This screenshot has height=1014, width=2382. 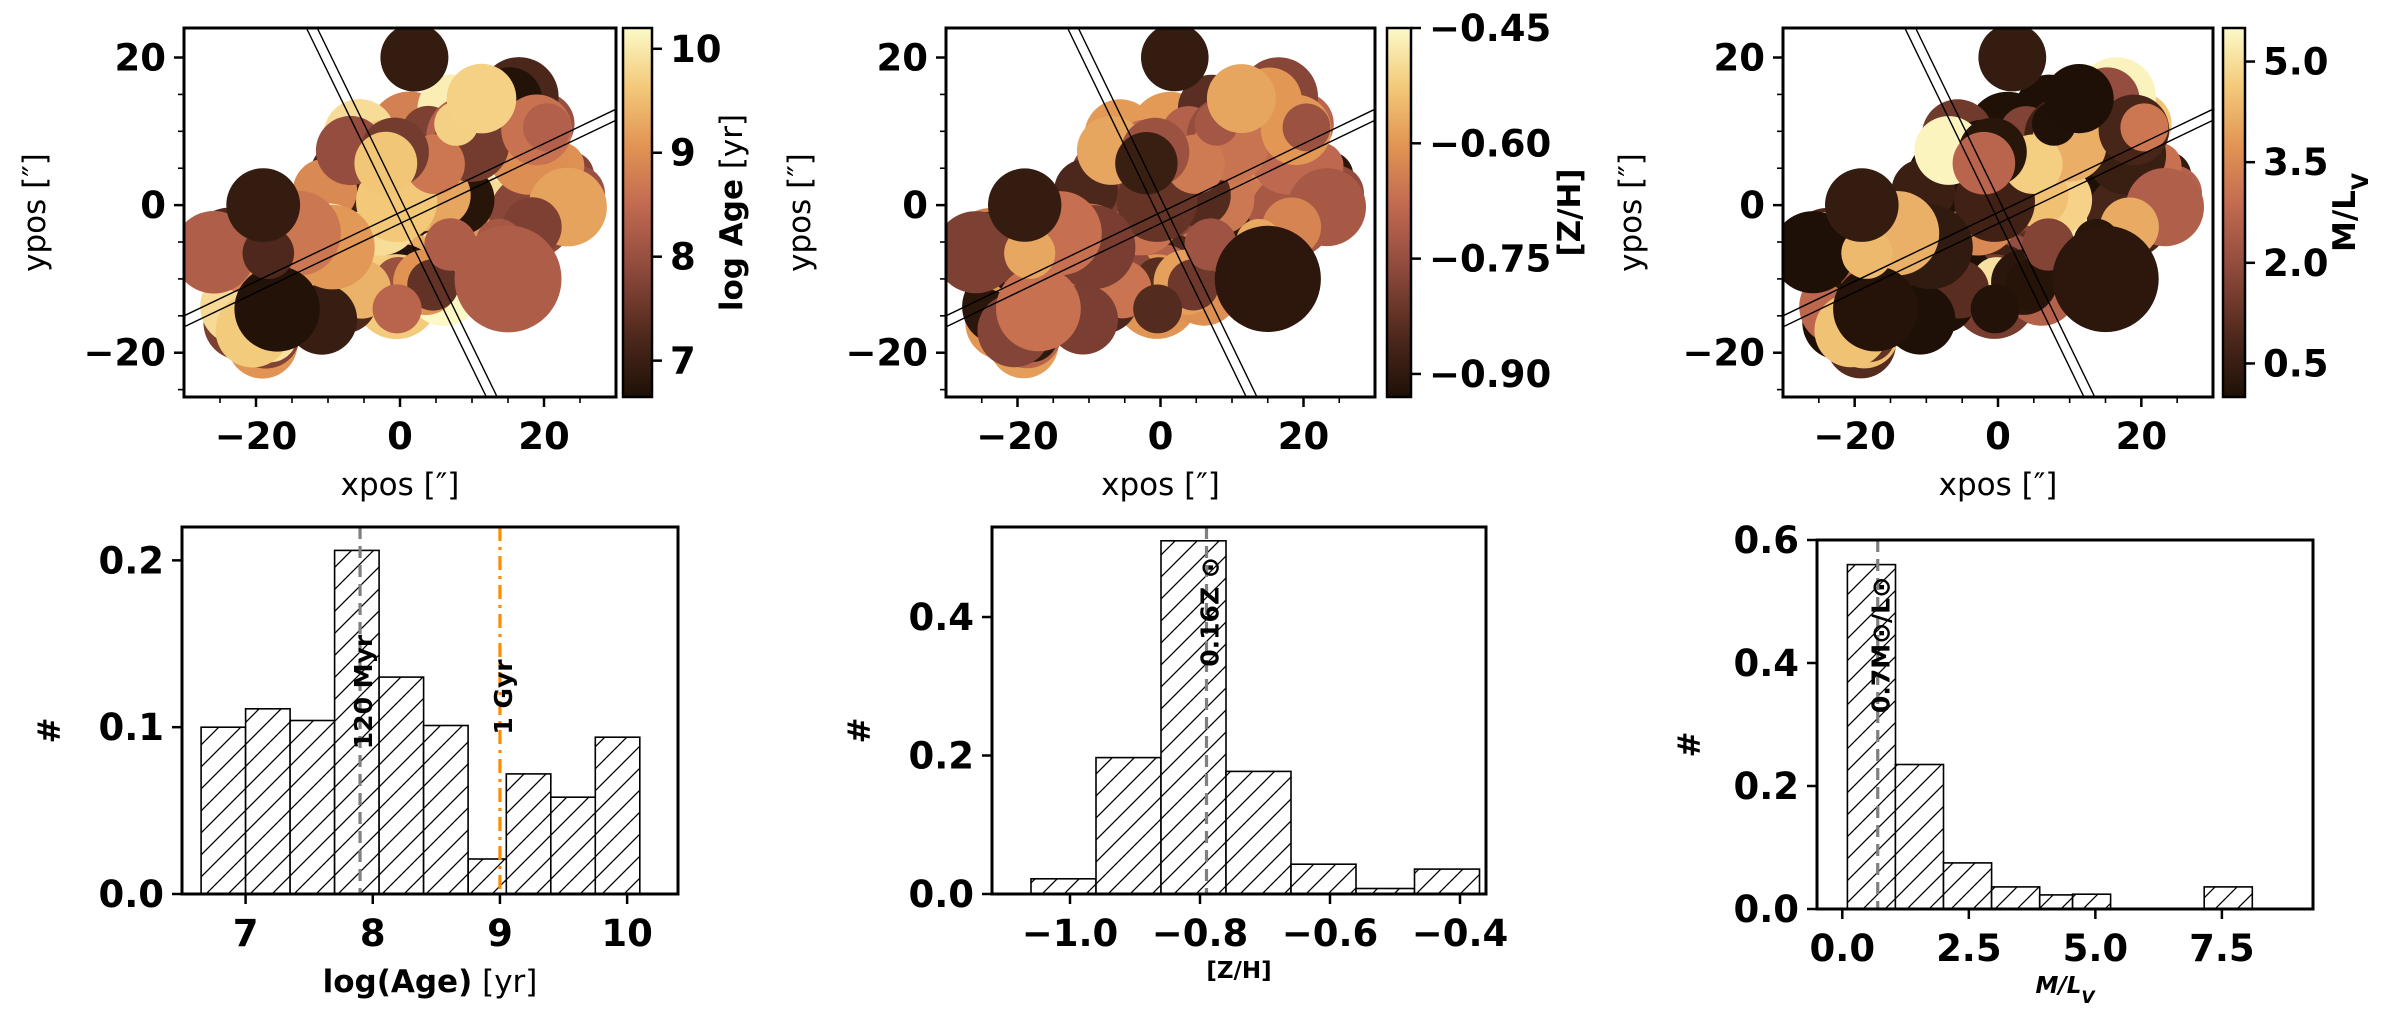 What do you see at coordinates (627, 933) in the screenshot?
I see `x-tick-label: 10` at bounding box center [627, 933].